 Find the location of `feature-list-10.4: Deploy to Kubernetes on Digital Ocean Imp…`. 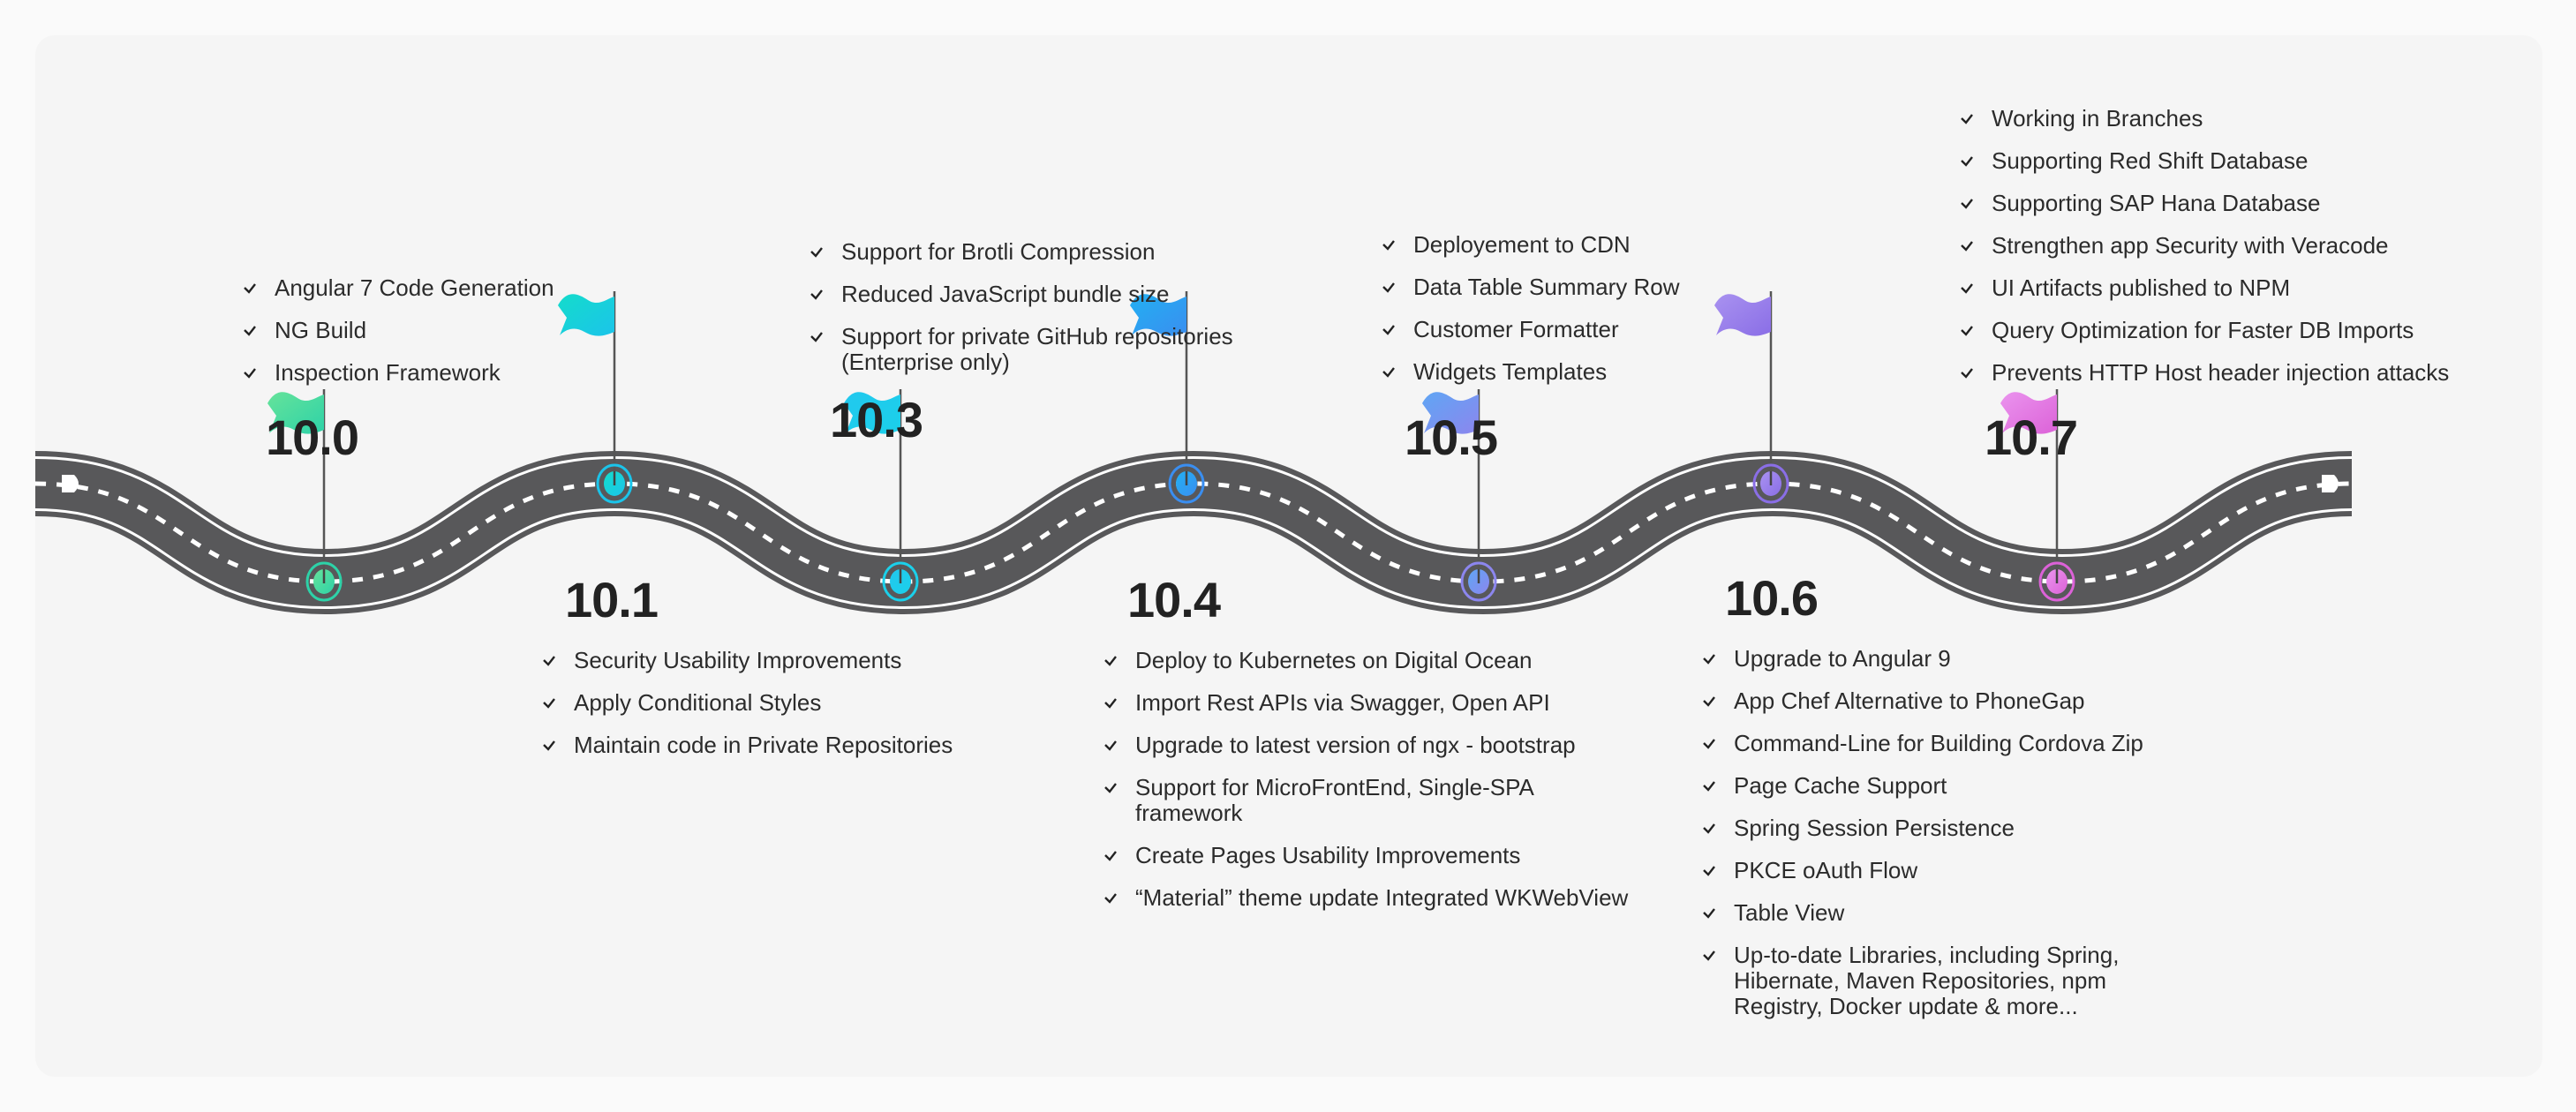

feature-list-10.4: Deploy to Kubernetes on Digital Ocean Imp… is located at coordinates (1368, 788).